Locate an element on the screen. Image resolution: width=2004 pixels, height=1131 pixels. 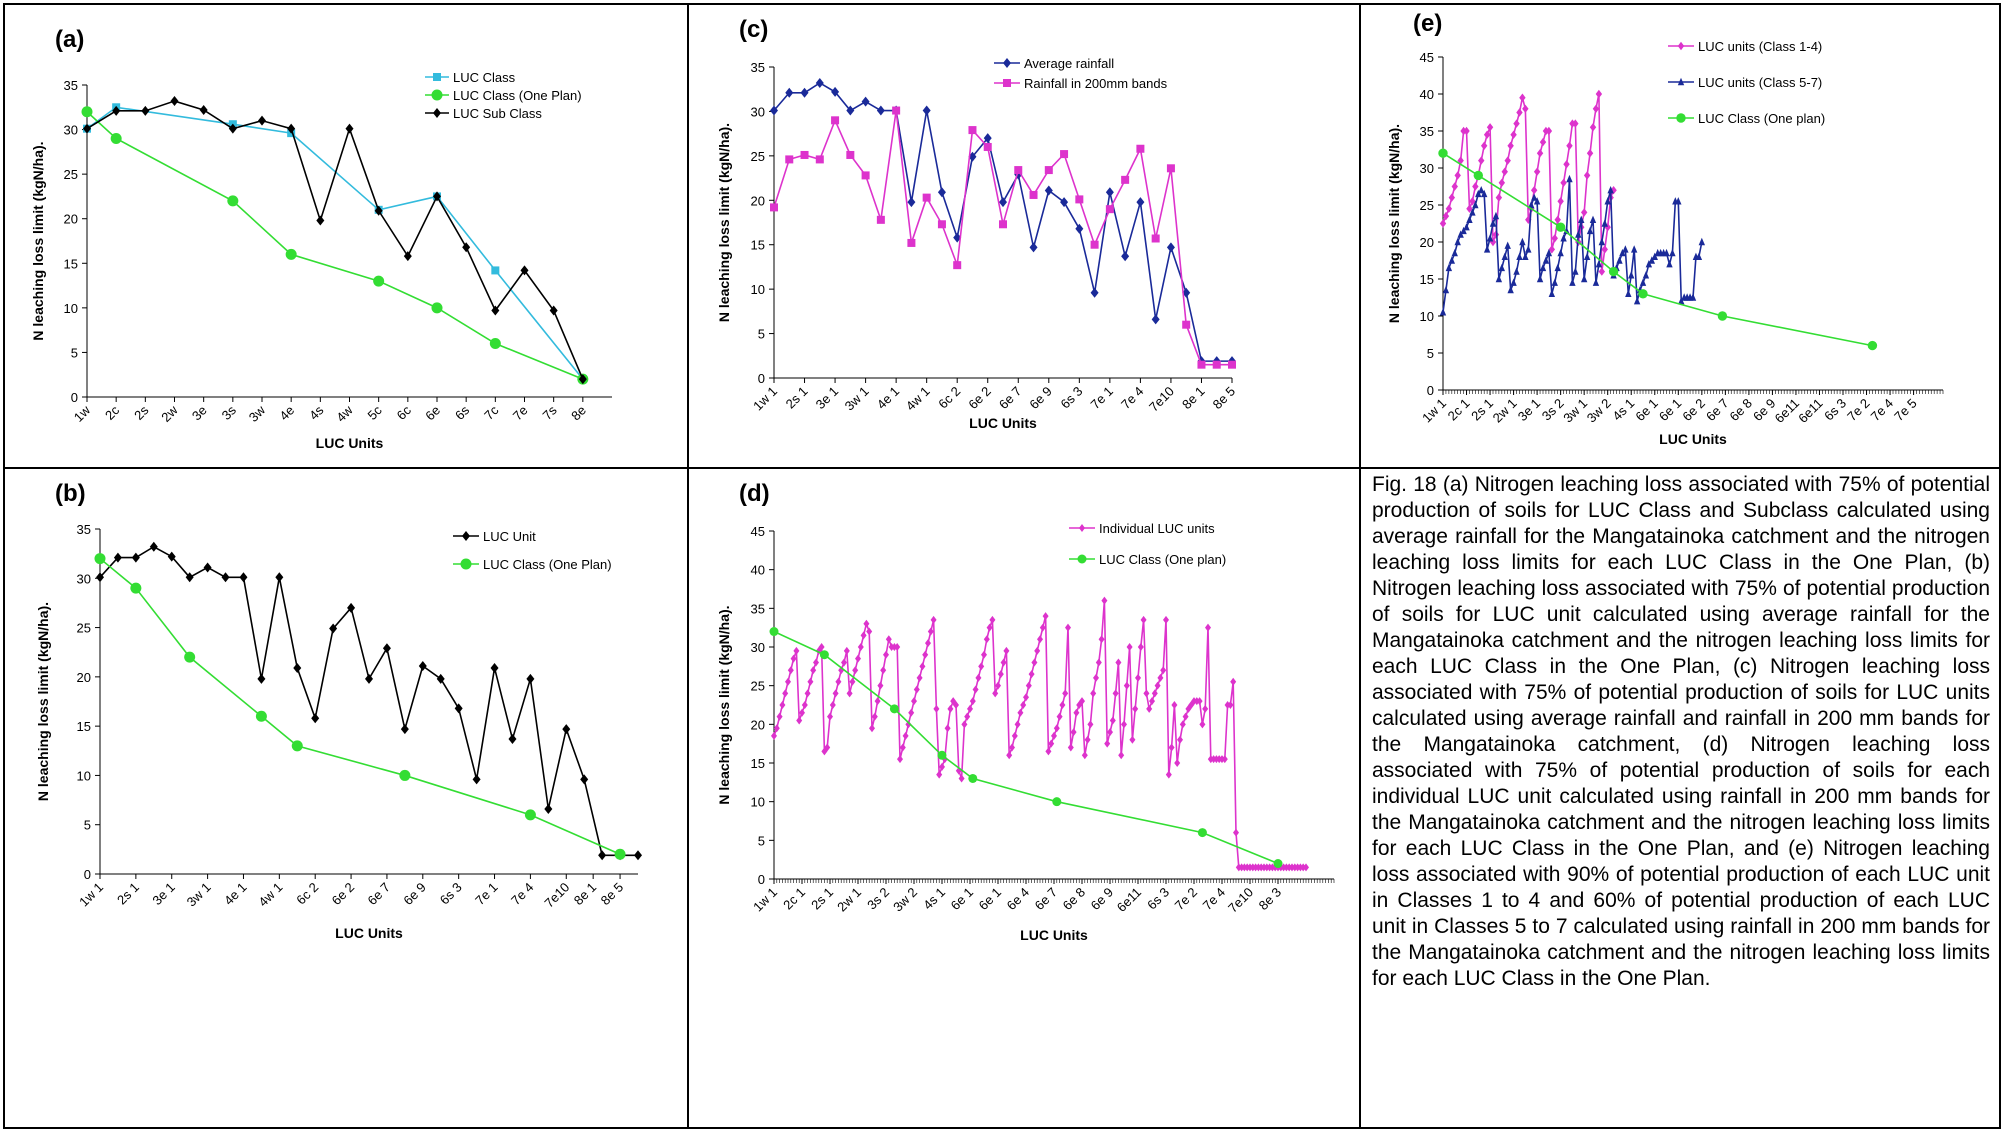
legend-label: LUC Class (One Plan) is located at coordinates (517, 95).